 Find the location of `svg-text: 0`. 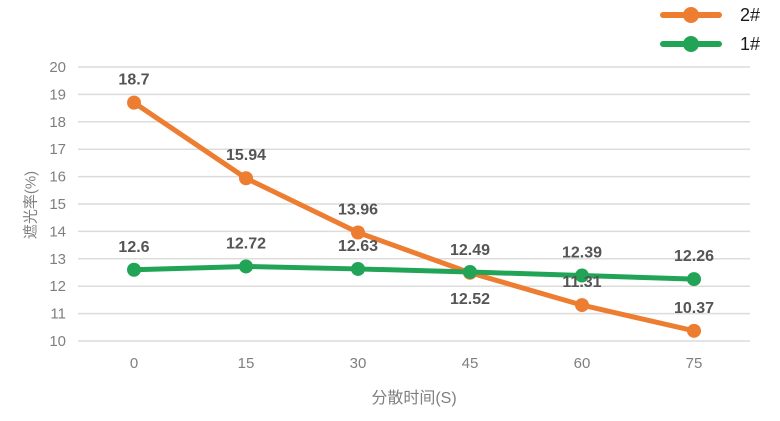

svg-text: 0 is located at coordinates (134, 363).